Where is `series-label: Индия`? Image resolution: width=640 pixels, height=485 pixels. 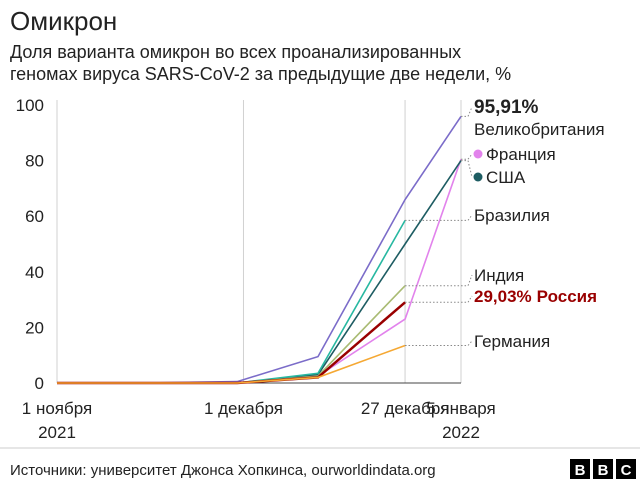
series-label: Индия is located at coordinates (499, 275).